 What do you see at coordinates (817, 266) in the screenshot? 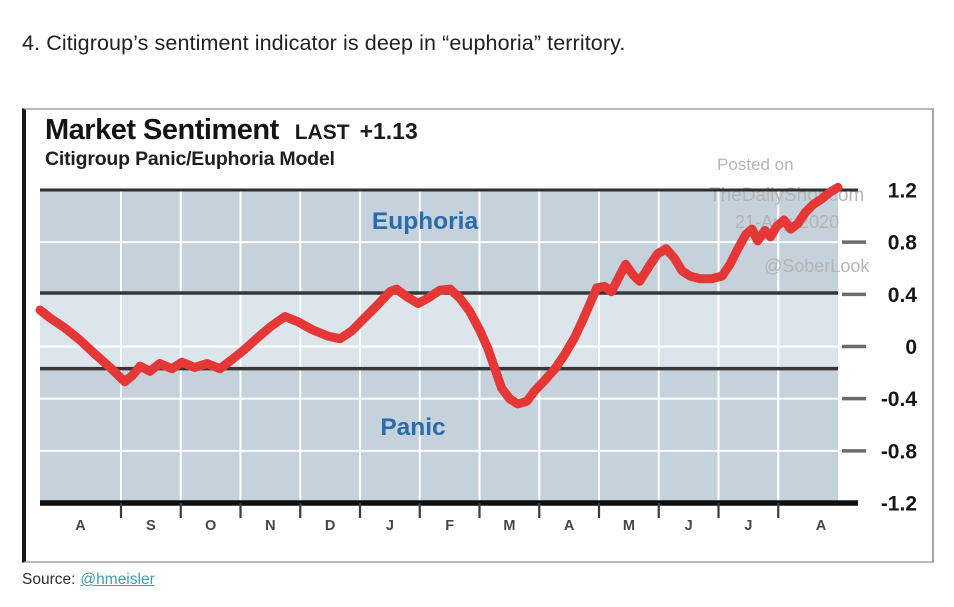
I see `watermark-text: @SoberLook` at bounding box center [817, 266].